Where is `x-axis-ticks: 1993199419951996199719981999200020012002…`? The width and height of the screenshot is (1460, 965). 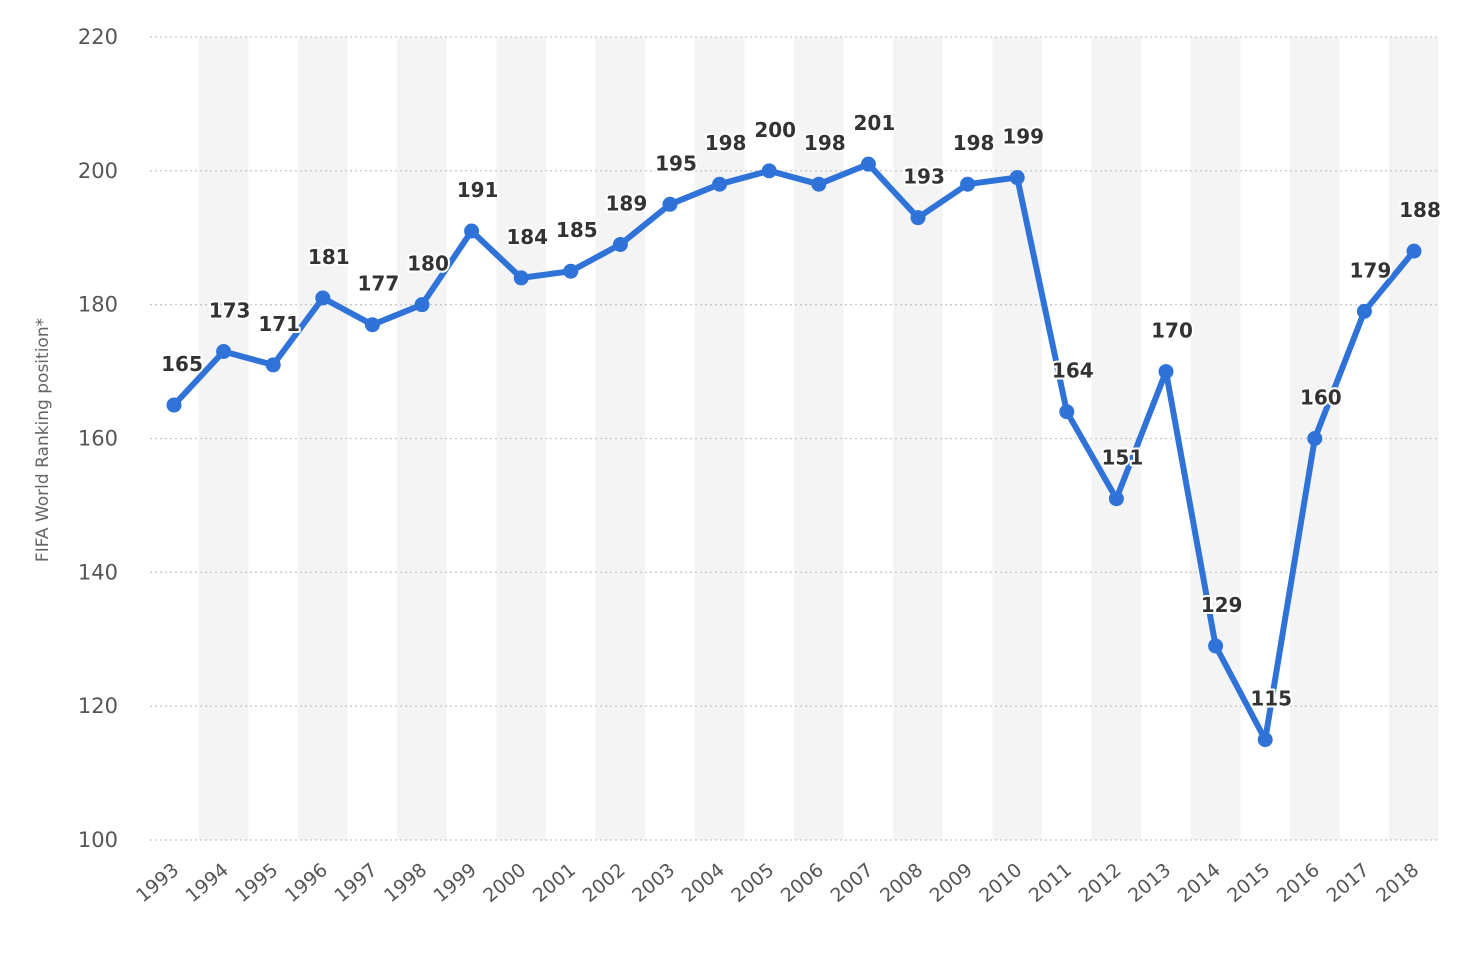
x-axis-ticks: 1993199419951996199719981999200020012002… is located at coordinates (777, 883).